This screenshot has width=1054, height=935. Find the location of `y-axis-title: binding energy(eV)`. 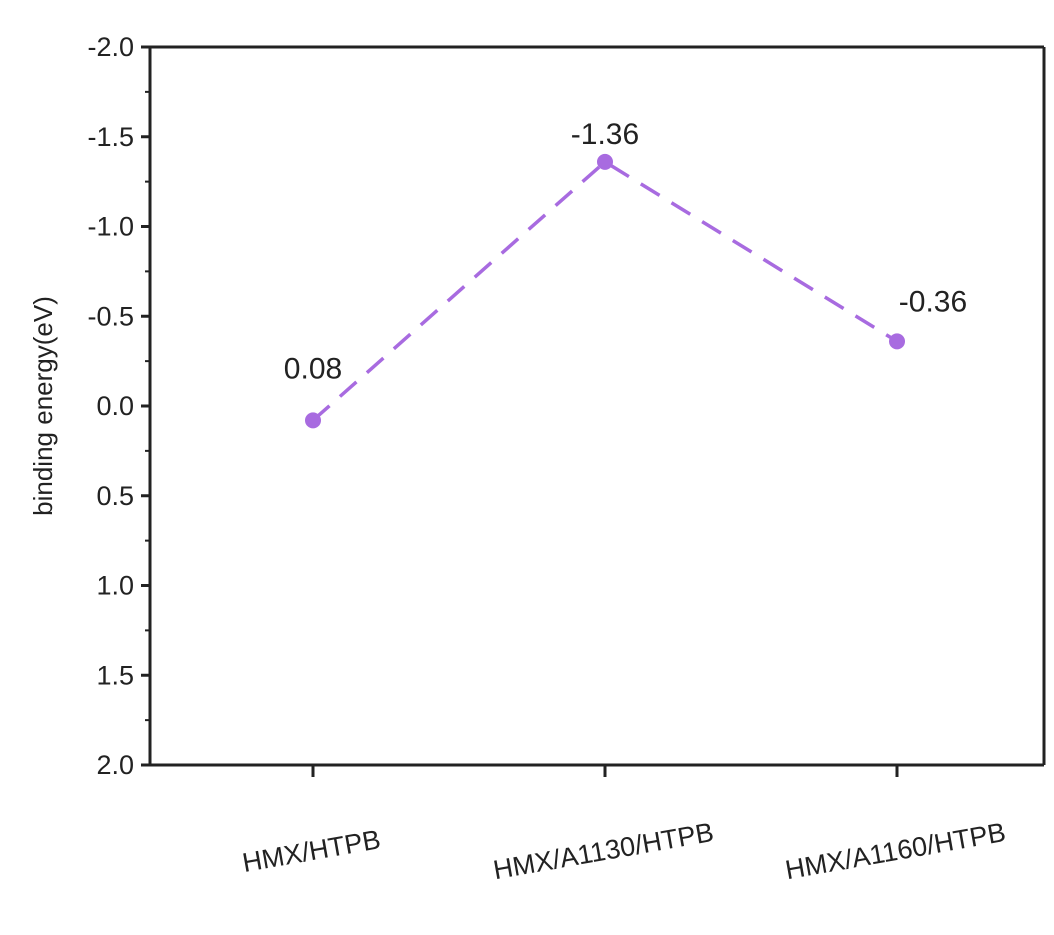

y-axis-title: binding energy(eV) is located at coordinates (43, 406).